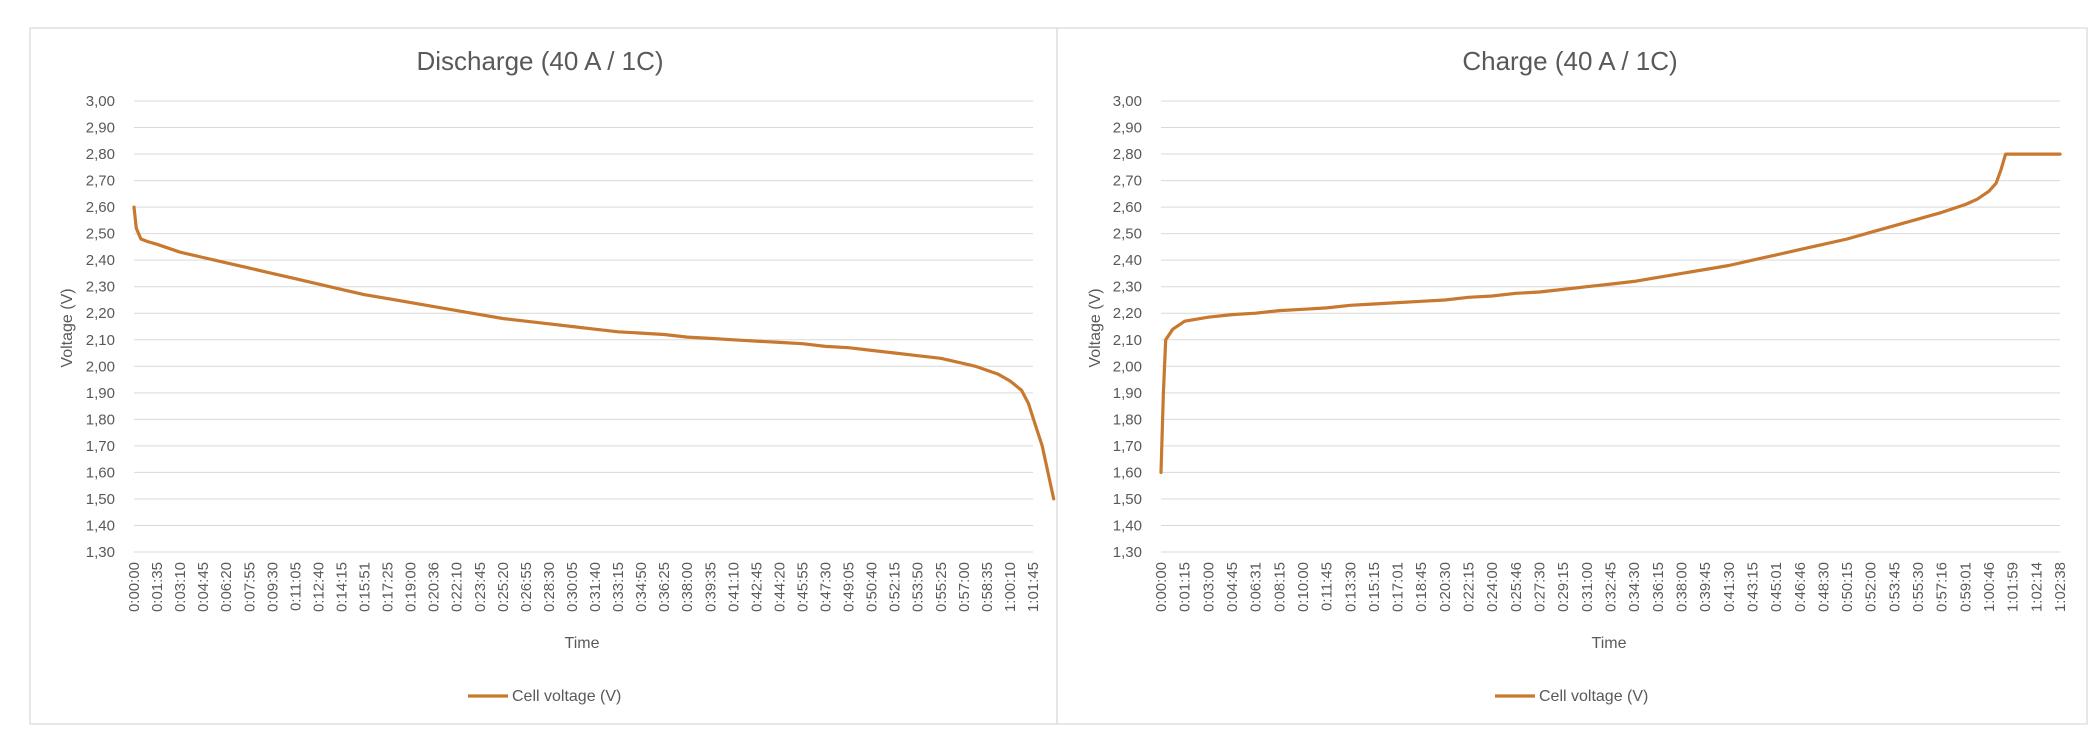 The image size is (2100, 755). Describe the element at coordinates (100, 101) in the screenshot. I see `discharge-y-tick-label: 3,00` at that location.